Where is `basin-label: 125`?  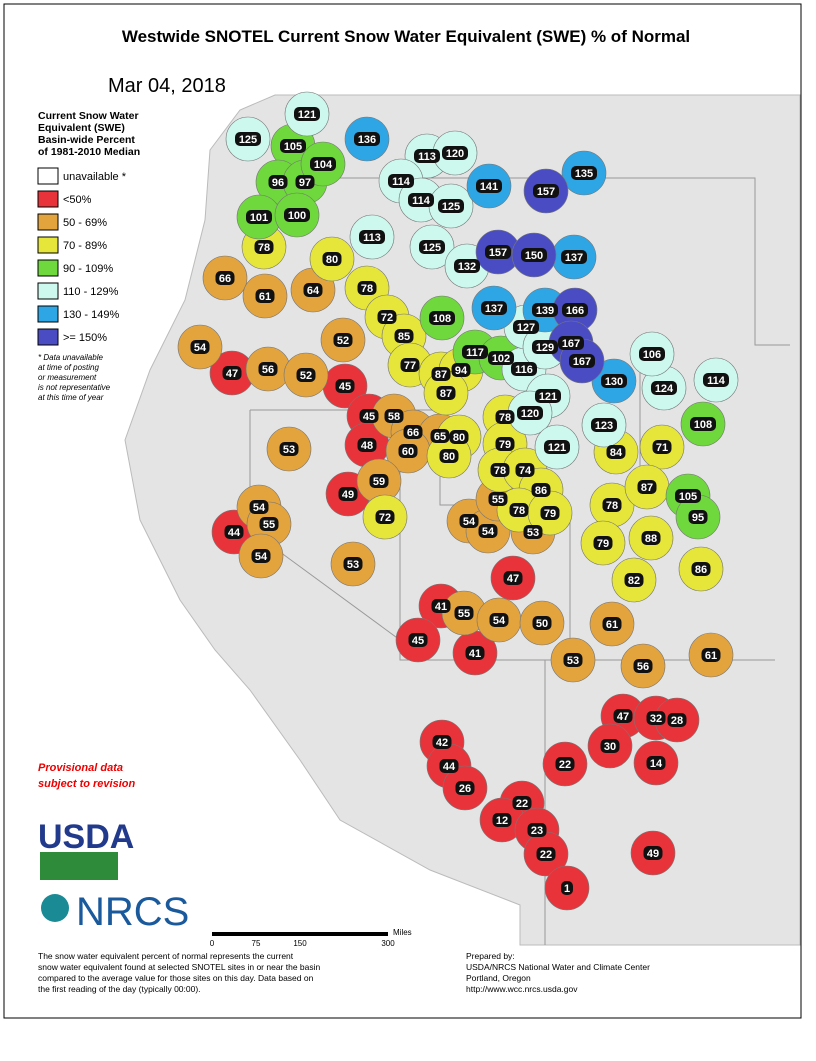 basin-label: 125 is located at coordinates (432, 248).